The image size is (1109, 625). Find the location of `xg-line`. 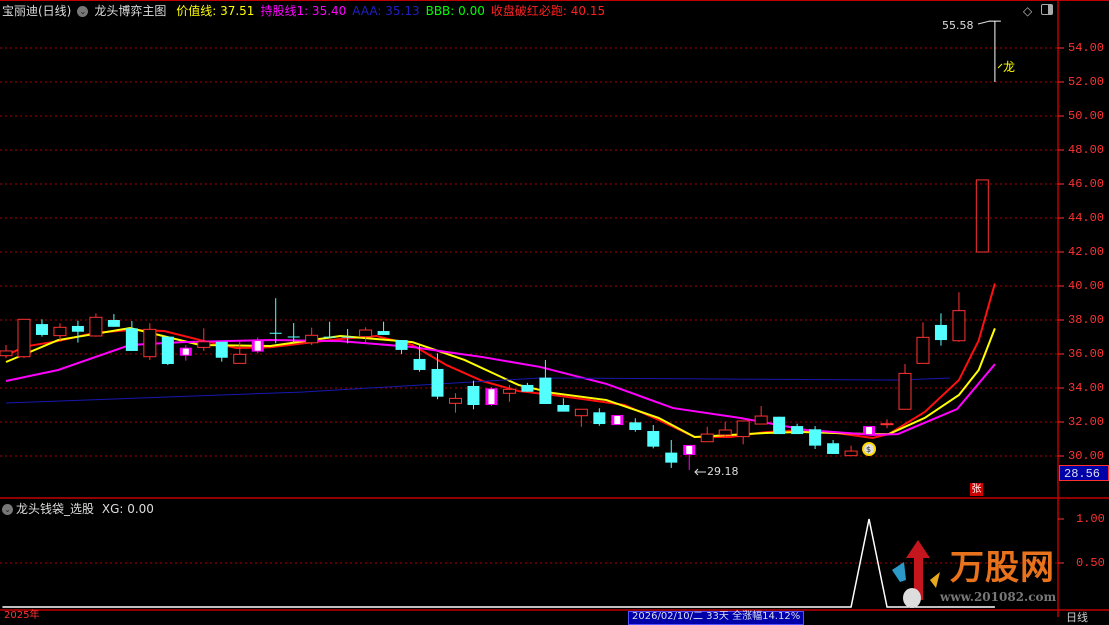

xg-line is located at coordinates (498, 563).